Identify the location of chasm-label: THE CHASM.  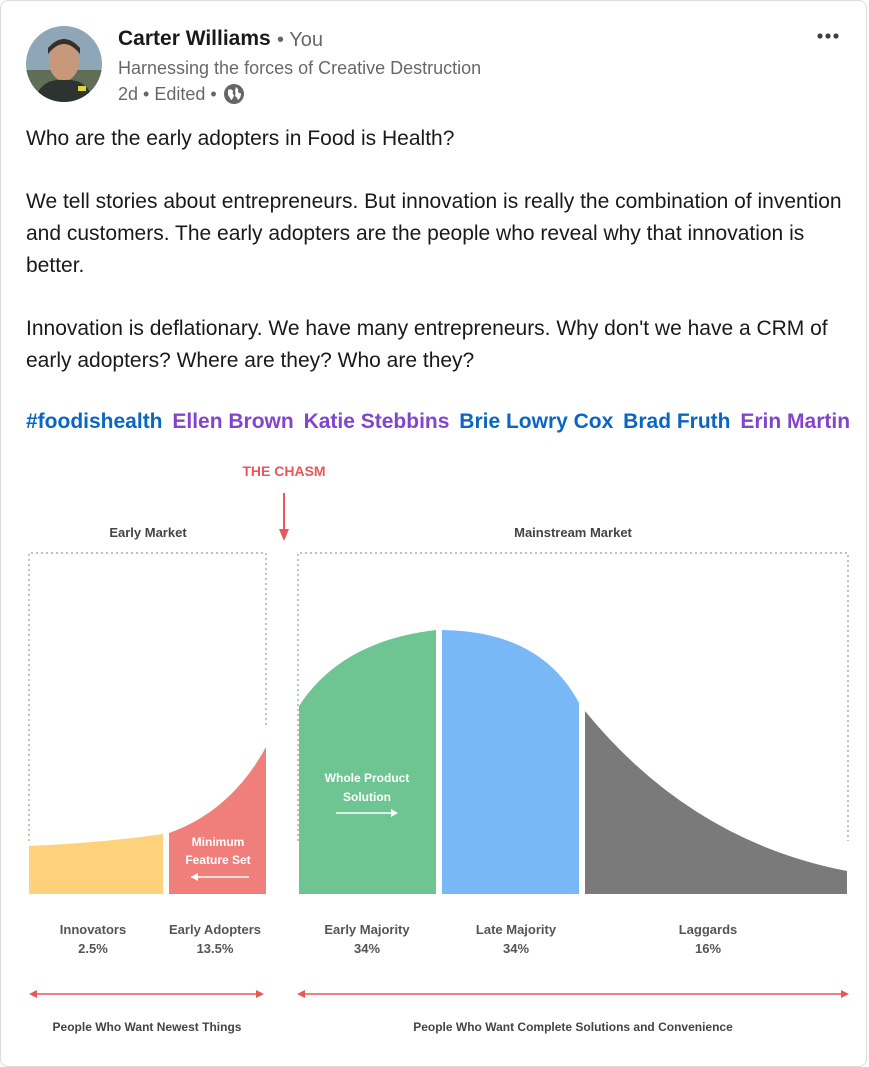
(283, 471).